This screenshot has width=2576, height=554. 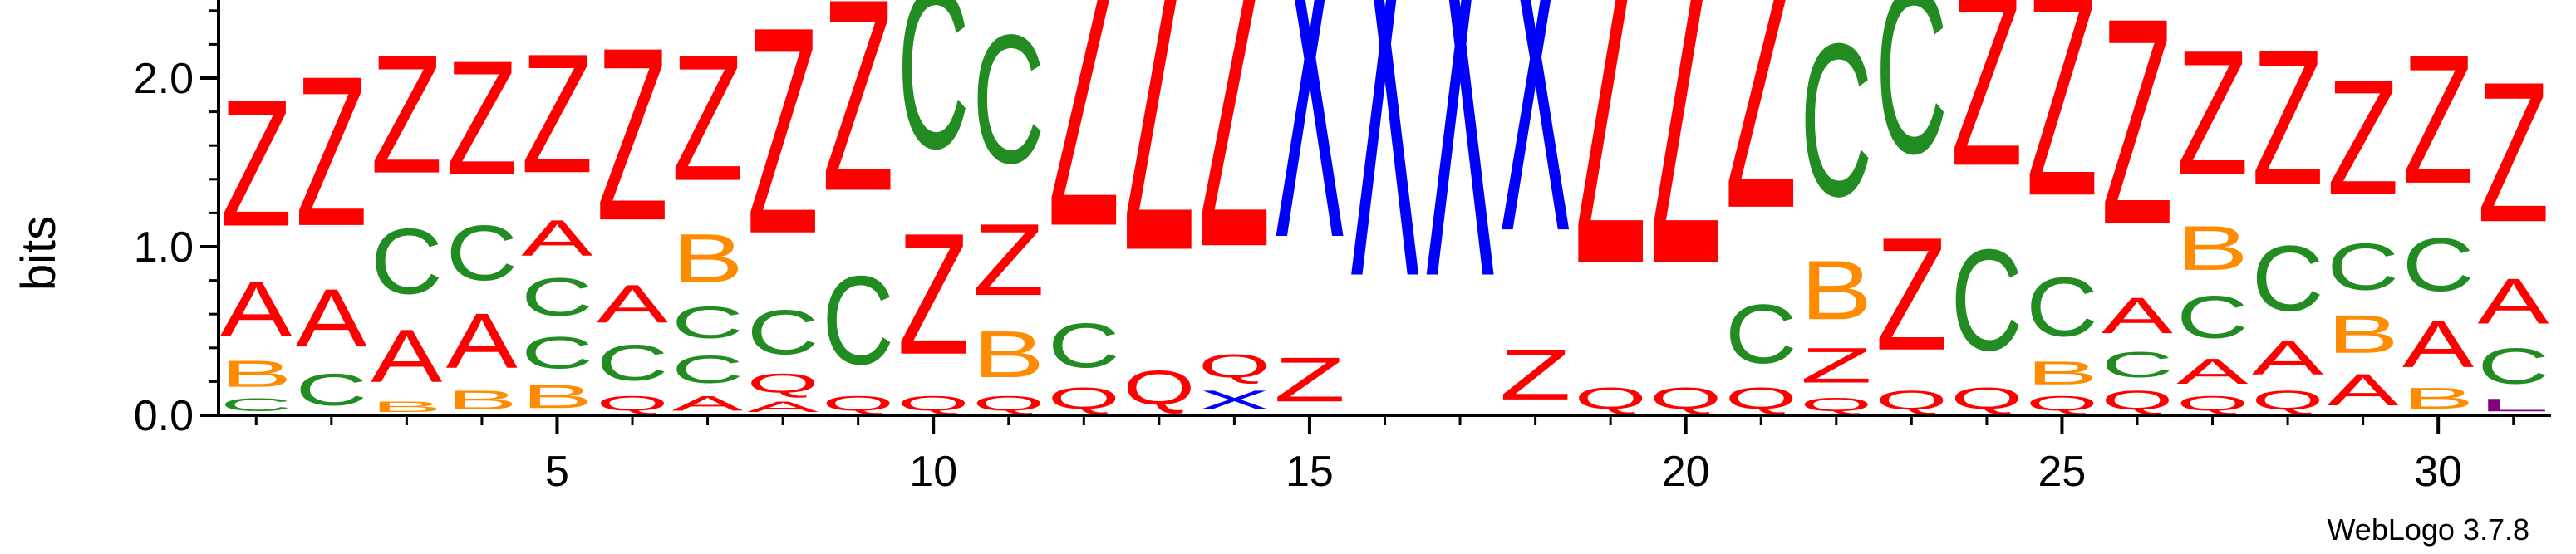 What do you see at coordinates (1685, 207) in the screenshot?
I see `logo-column-20: QZ` at bounding box center [1685, 207].